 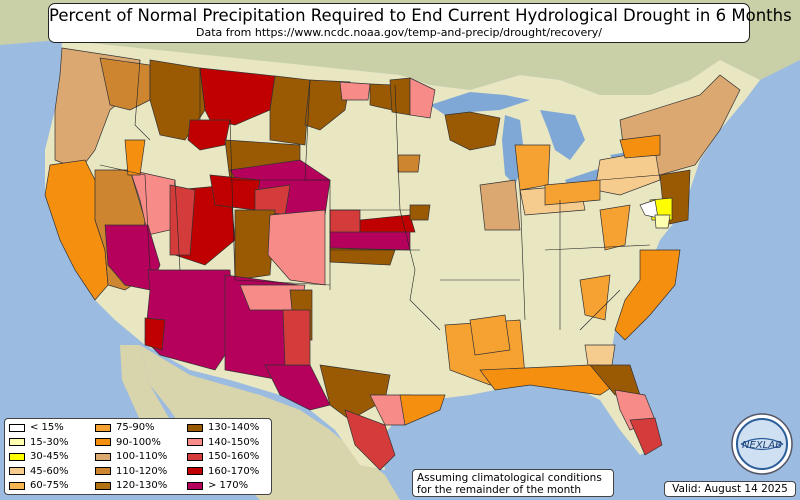 I want to click on legend-item: 15-30%, so click(x=39, y=443).